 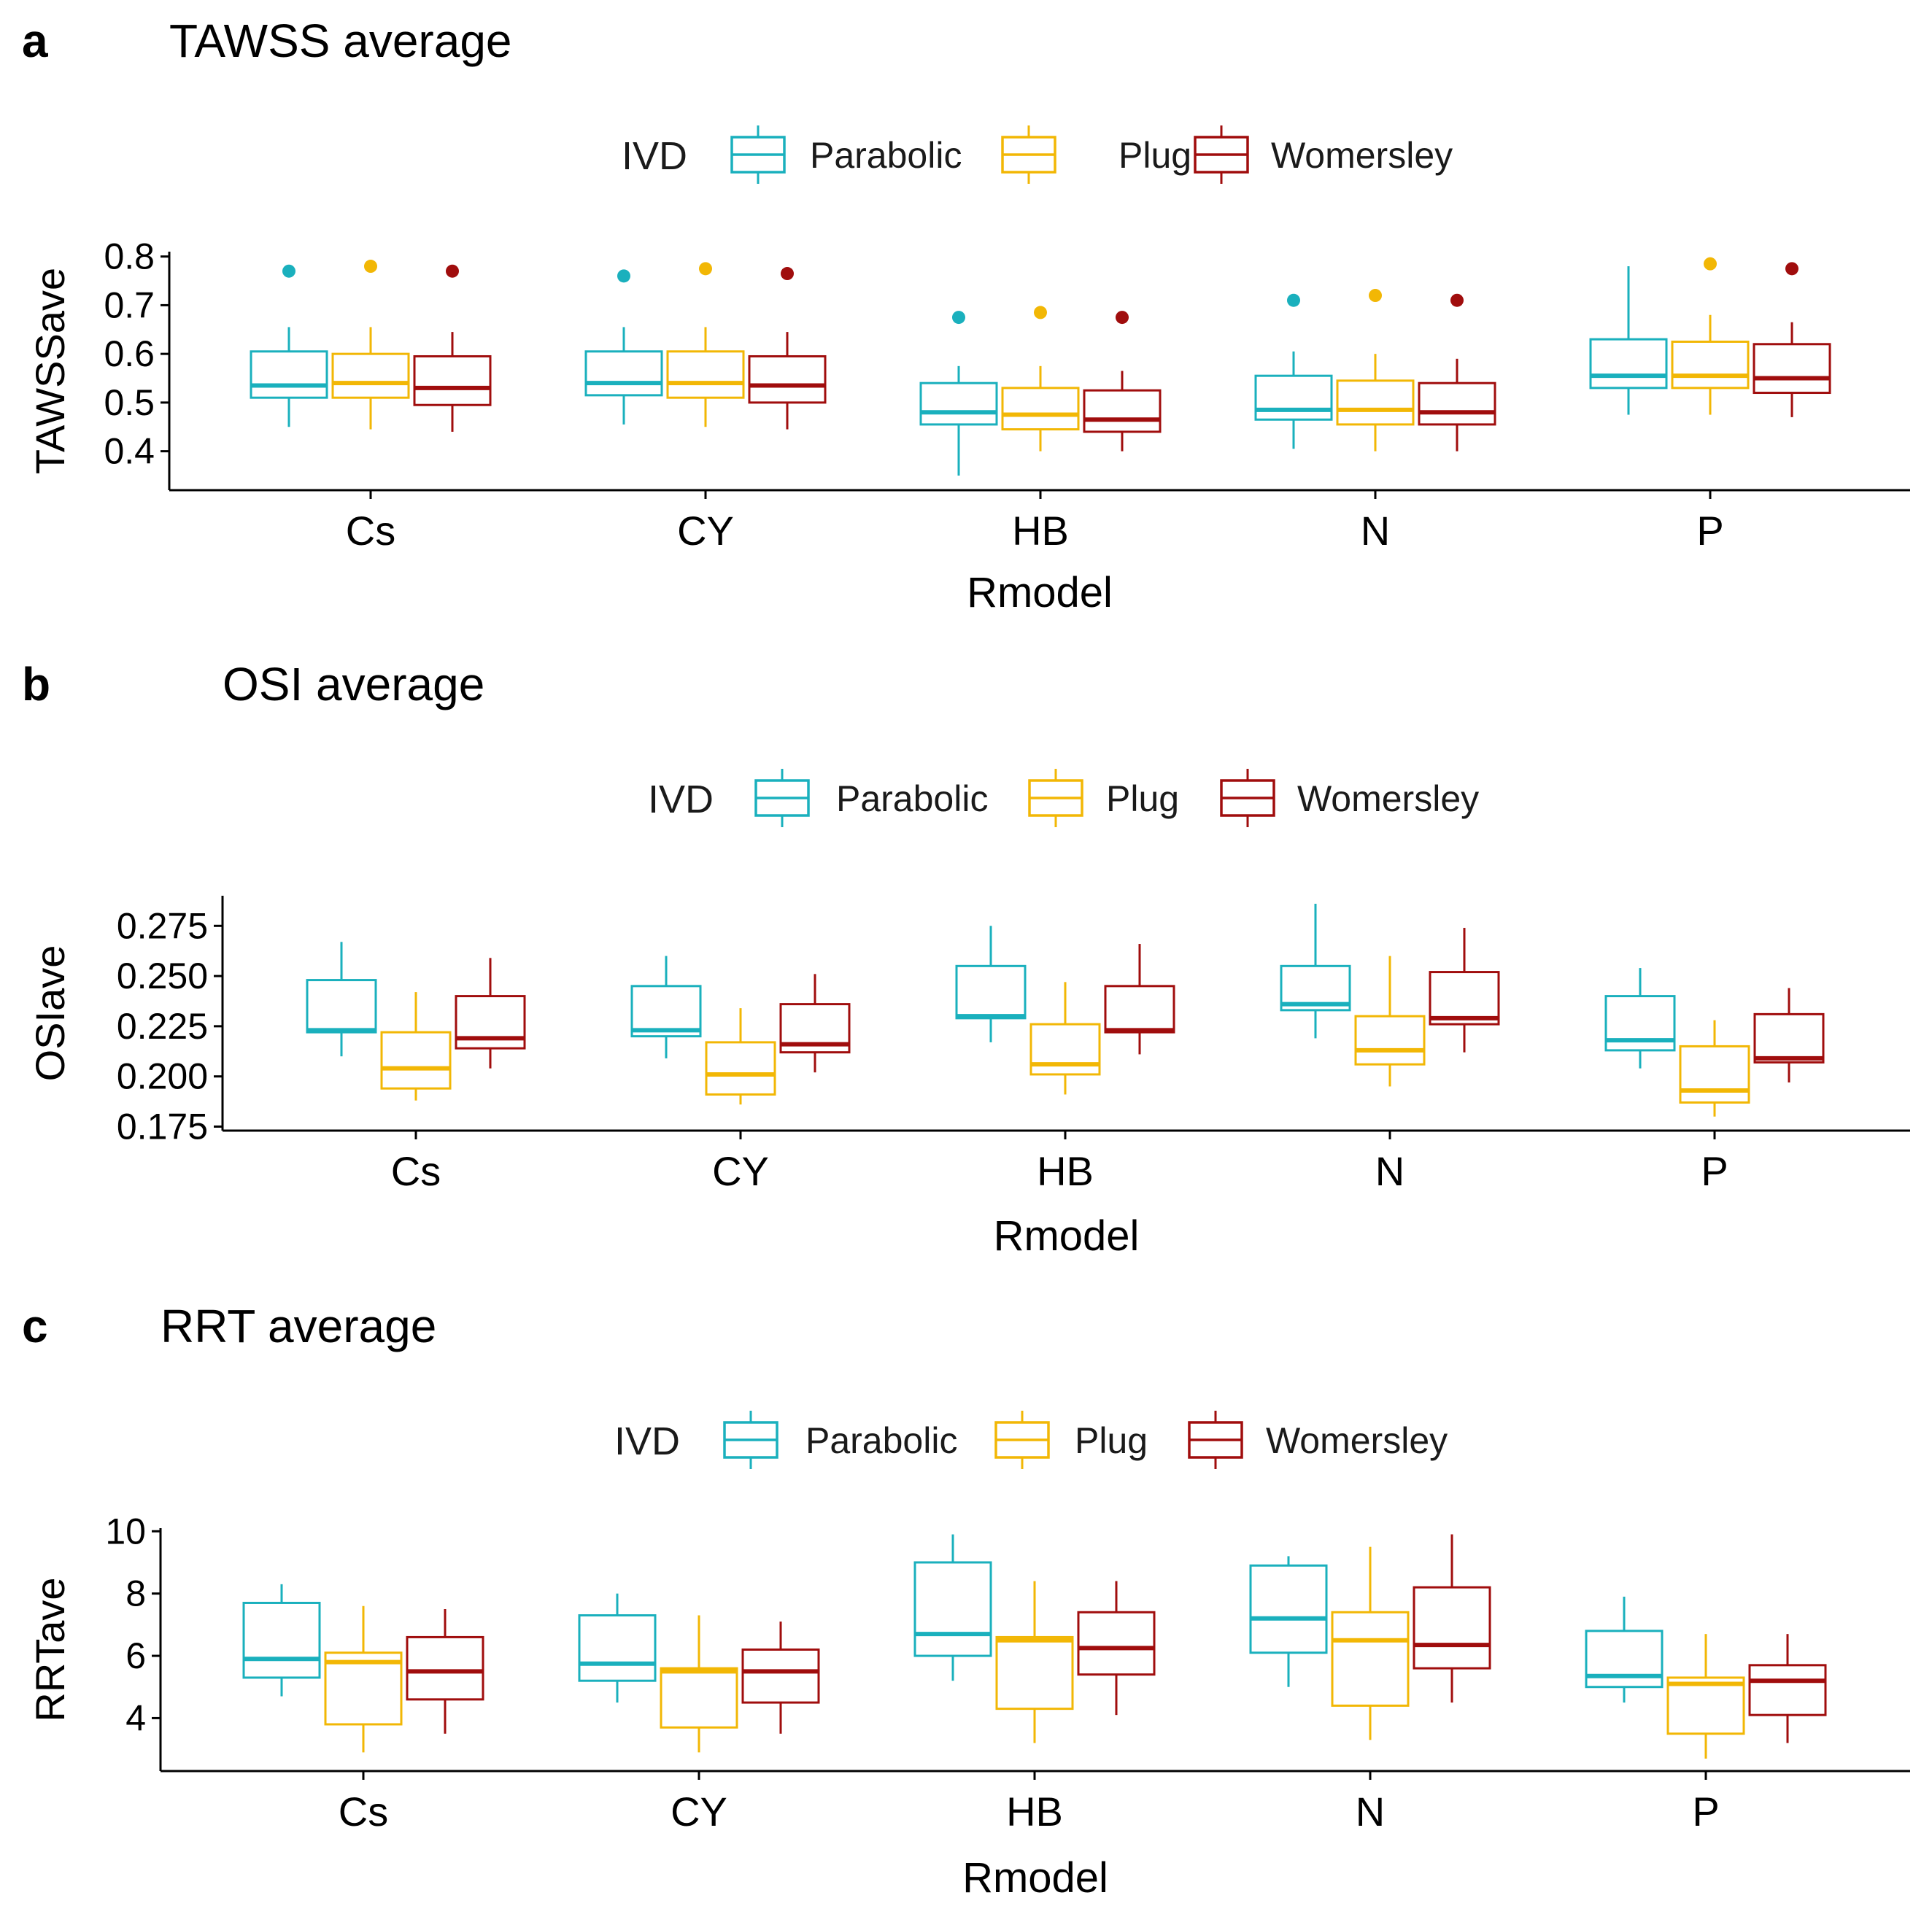 What do you see at coordinates (1040, 379) in the screenshot?
I see `boxplot-plug-hb` at bounding box center [1040, 379].